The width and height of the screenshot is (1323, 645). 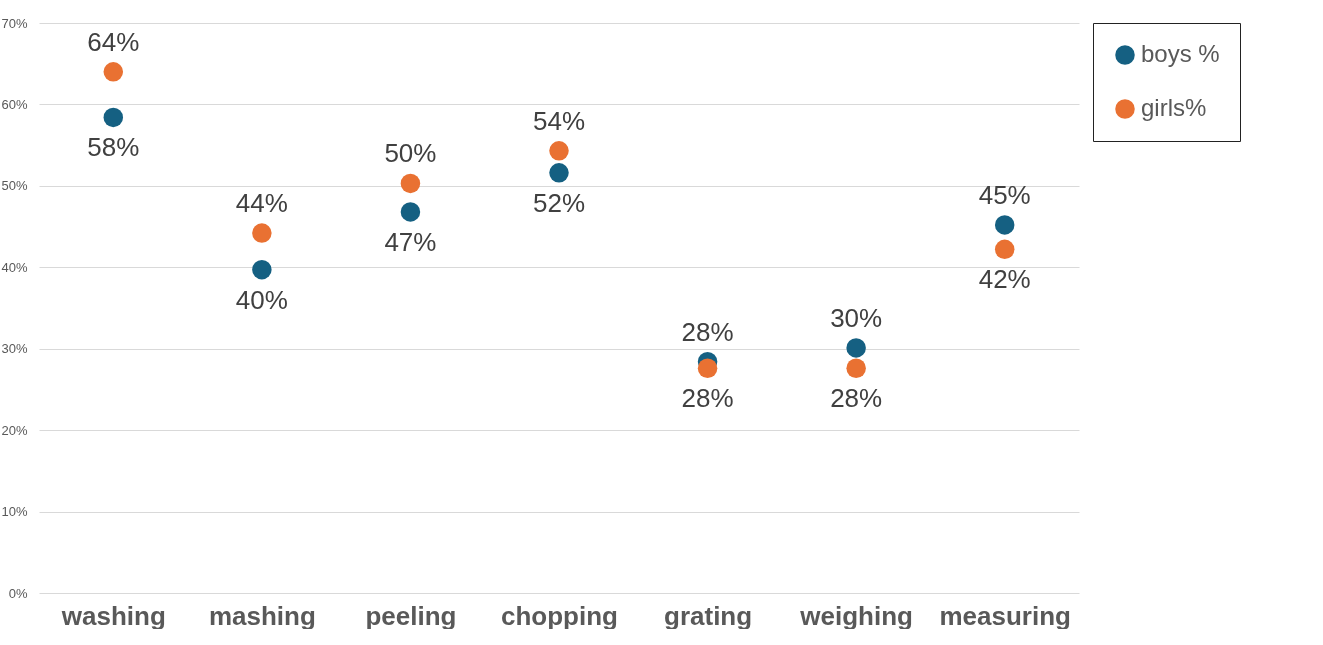 I want to click on y-tick-label: 60%, so click(x=14, y=104).